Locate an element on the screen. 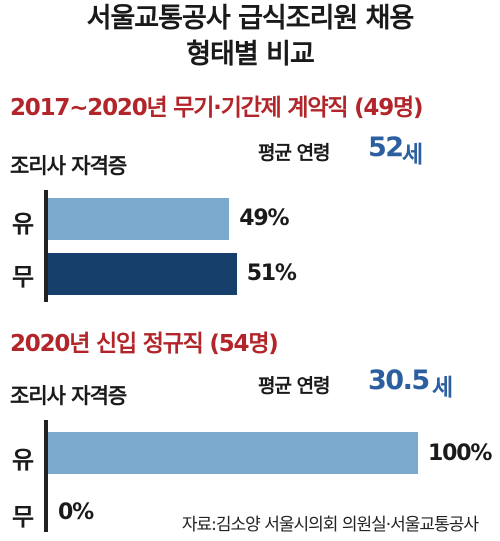 The width and height of the screenshot is (500, 541). panel1-avg-label: 평균 연령 is located at coordinates (294, 153).